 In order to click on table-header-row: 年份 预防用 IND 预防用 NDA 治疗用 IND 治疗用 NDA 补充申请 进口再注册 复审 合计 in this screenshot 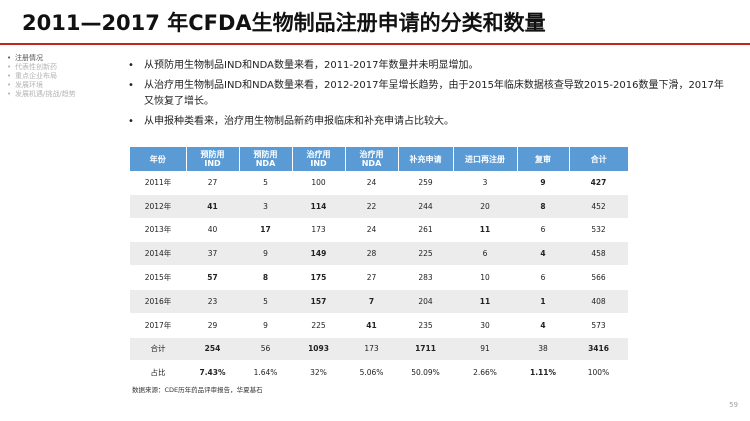, I will do `click(379, 159)`.